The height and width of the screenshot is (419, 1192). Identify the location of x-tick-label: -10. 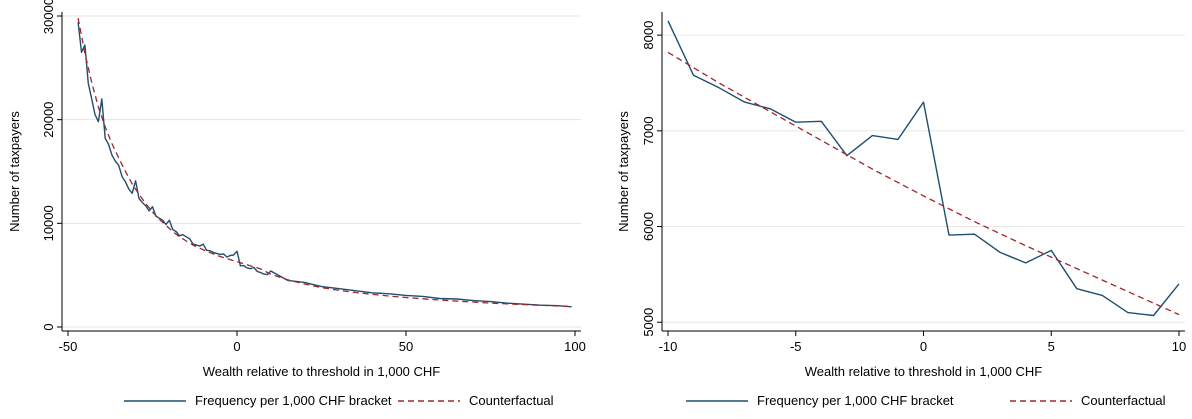
(668, 346).